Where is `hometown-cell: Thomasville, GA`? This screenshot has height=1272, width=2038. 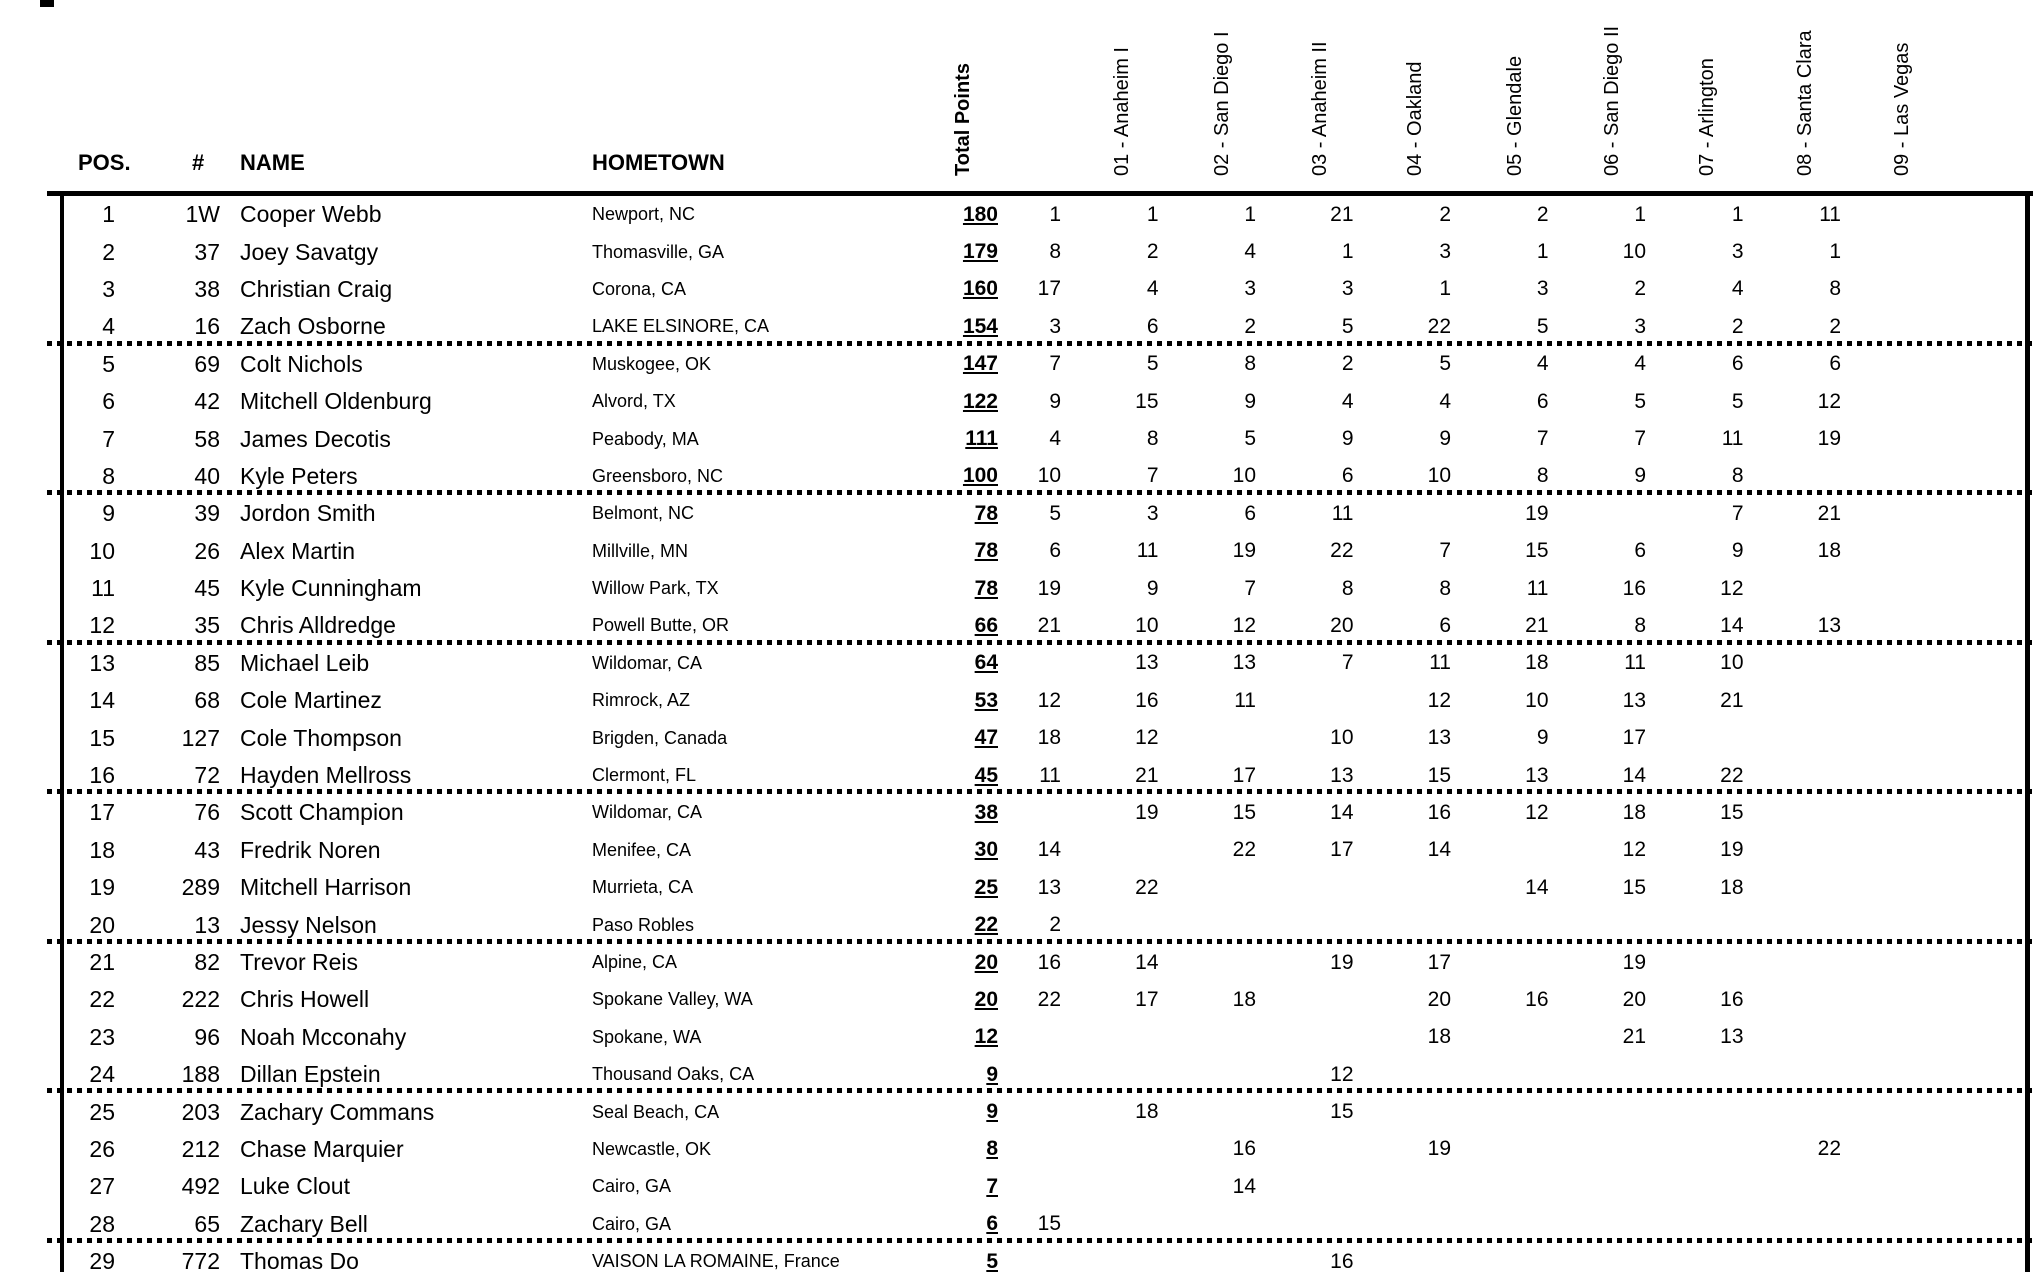 hometown-cell: Thomasville, GA is located at coordinates (658, 251).